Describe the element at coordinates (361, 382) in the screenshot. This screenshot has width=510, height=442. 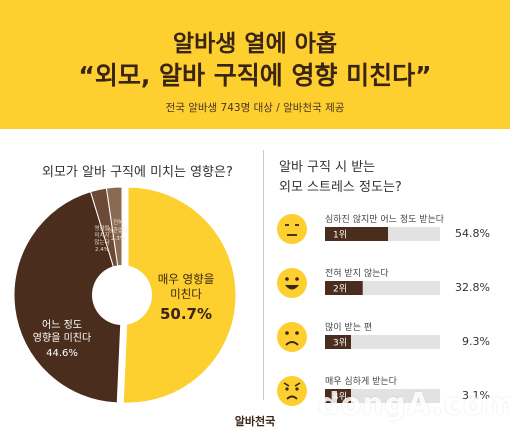
I see `bar-row-label-4: 매우 심하게 받는다` at that location.